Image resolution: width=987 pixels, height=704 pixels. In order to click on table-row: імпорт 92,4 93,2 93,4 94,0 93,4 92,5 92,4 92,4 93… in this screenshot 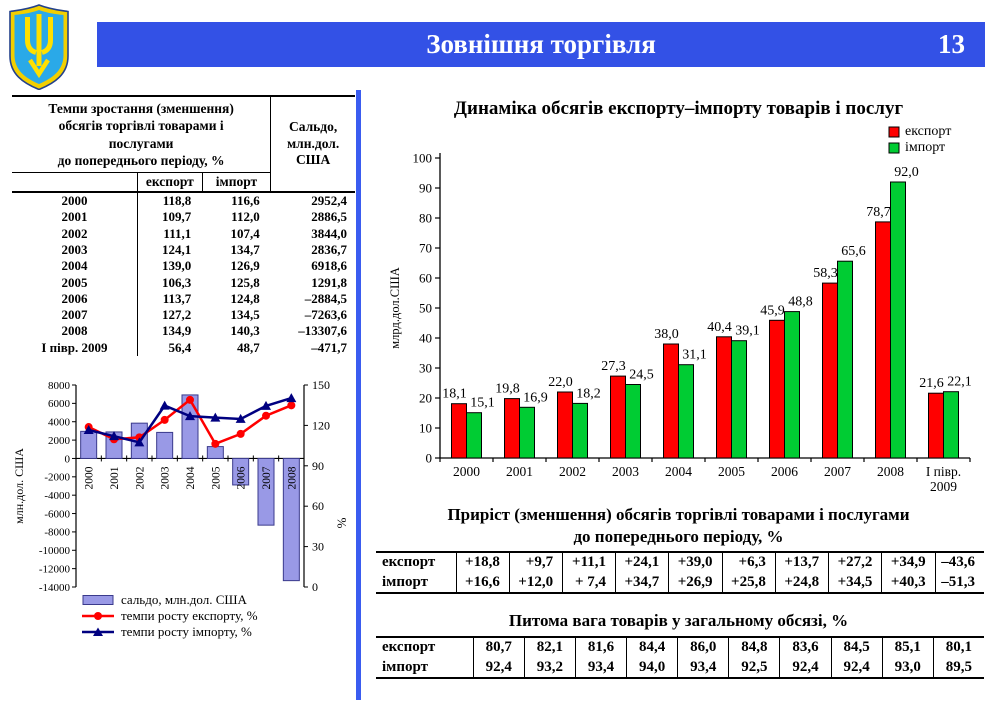, I will do `click(680, 667)`.